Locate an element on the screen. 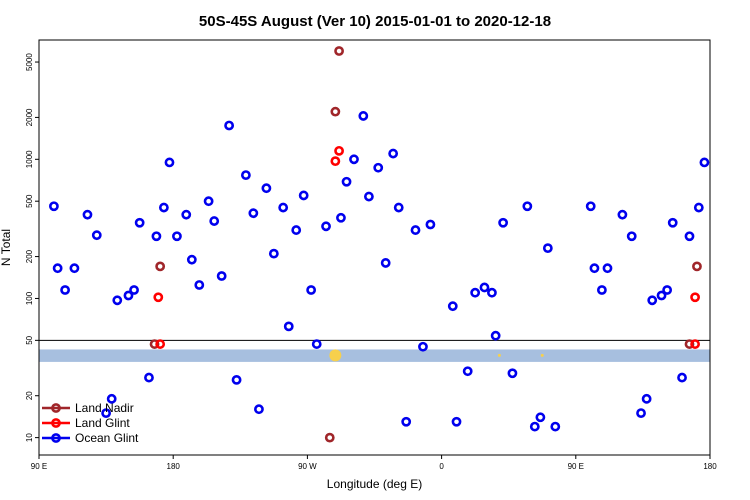 The image size is (750, 500). y-tick-label: 500 is located at coordinates (29, 201).